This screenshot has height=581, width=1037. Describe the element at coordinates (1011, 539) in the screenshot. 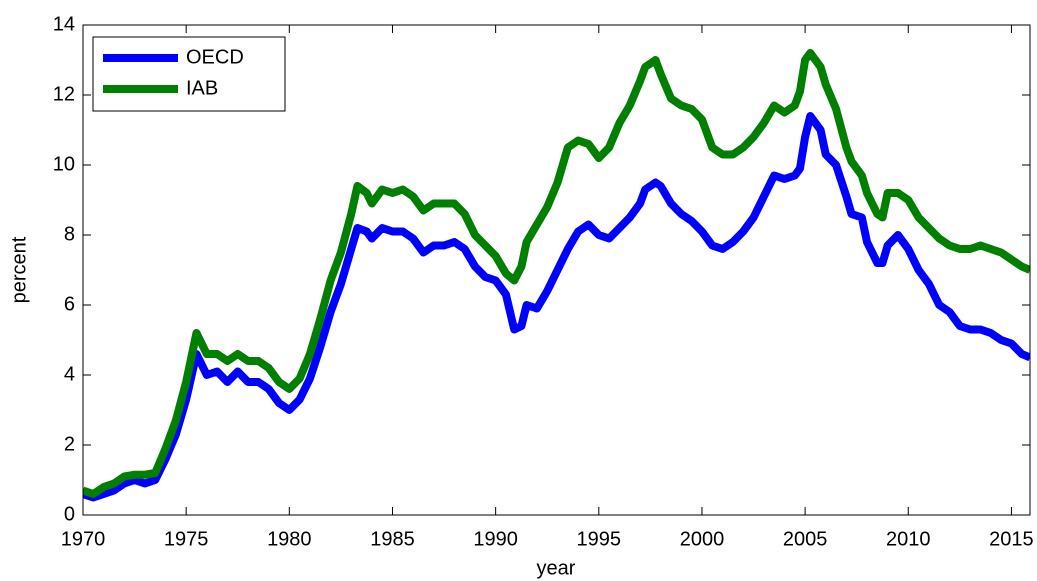

I see `x-tick-label: 2015` at that location.